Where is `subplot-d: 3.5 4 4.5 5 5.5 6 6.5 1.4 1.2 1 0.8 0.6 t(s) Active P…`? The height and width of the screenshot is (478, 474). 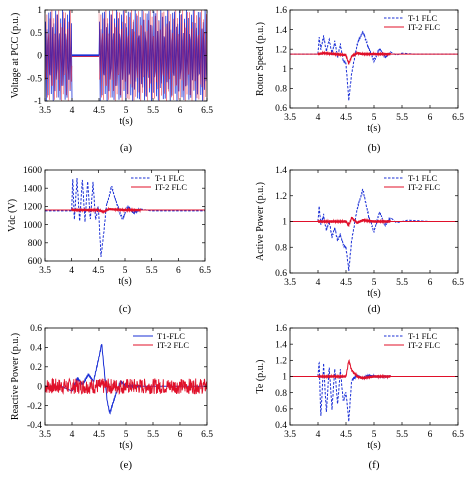
subplot-d: 3.5 4 4.5 5 5.5 6 6.5 1.4 1.2 1 0.8 0.6 t(s) Active P… is located at coordinates (359, 240).